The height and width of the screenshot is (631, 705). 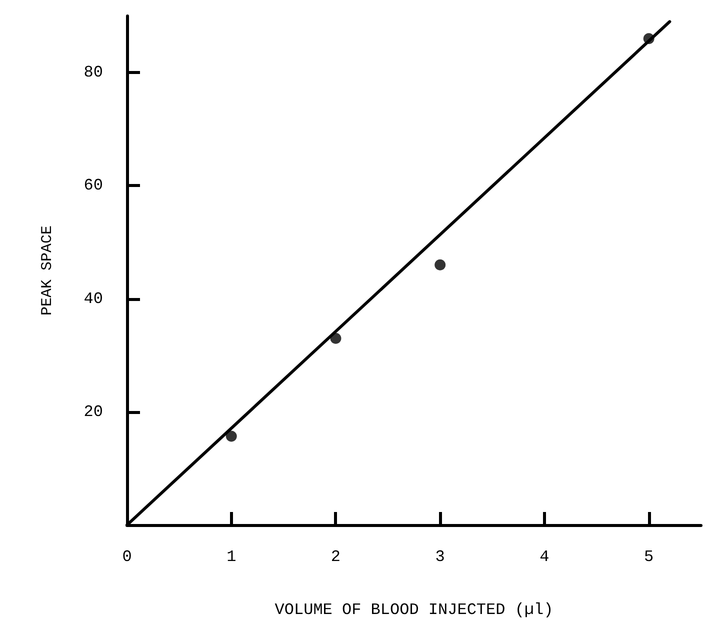 What do you see at coordinates (649, 557) in the screenshot?
I see `x-tick-label: 5` at bounding box center [649, 557].